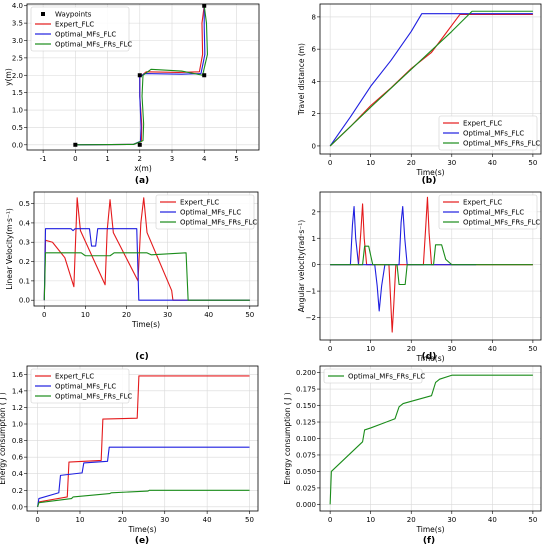 This screenshot has height=550, width=547. I want to click on y-axis-label: Linear Velocity(m·s⁻¹), so click(9, 249).